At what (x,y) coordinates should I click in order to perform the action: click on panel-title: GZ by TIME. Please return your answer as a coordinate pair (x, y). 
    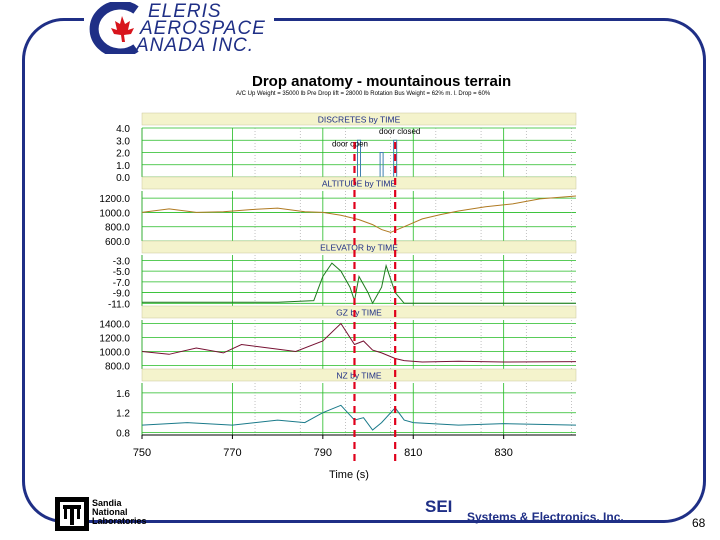
    Looking at the image, I should click on (359, 313).